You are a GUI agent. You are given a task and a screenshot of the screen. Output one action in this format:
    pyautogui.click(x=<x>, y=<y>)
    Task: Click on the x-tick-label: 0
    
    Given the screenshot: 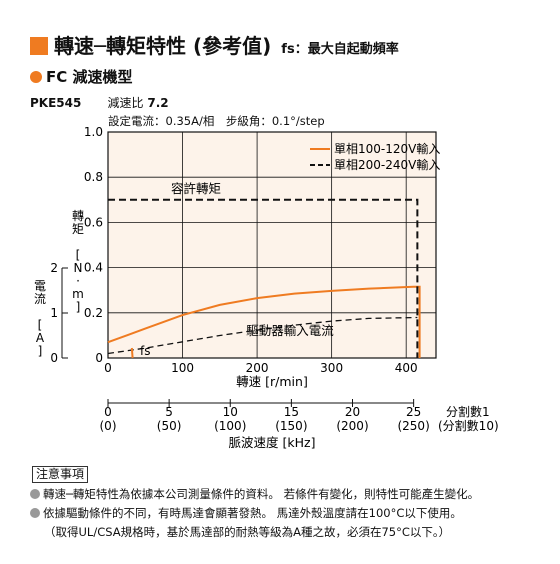 What is the action you would take?
    pyautogui.click(x=108, y=368)
    